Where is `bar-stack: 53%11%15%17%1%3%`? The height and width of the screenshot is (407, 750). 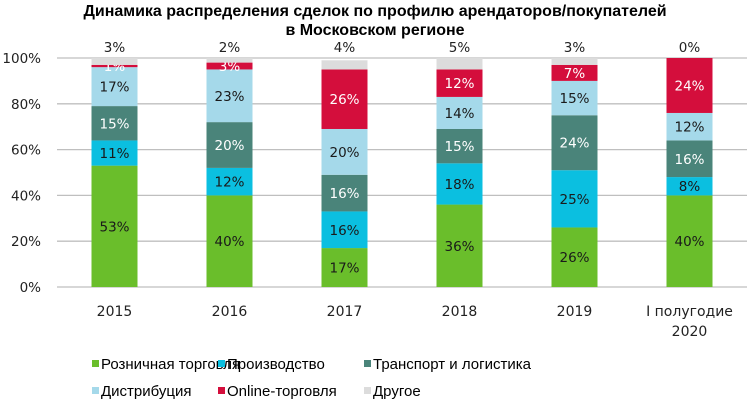
bar-stack: 53%11%15%17%1%3% is located at coordinates (114, 163).